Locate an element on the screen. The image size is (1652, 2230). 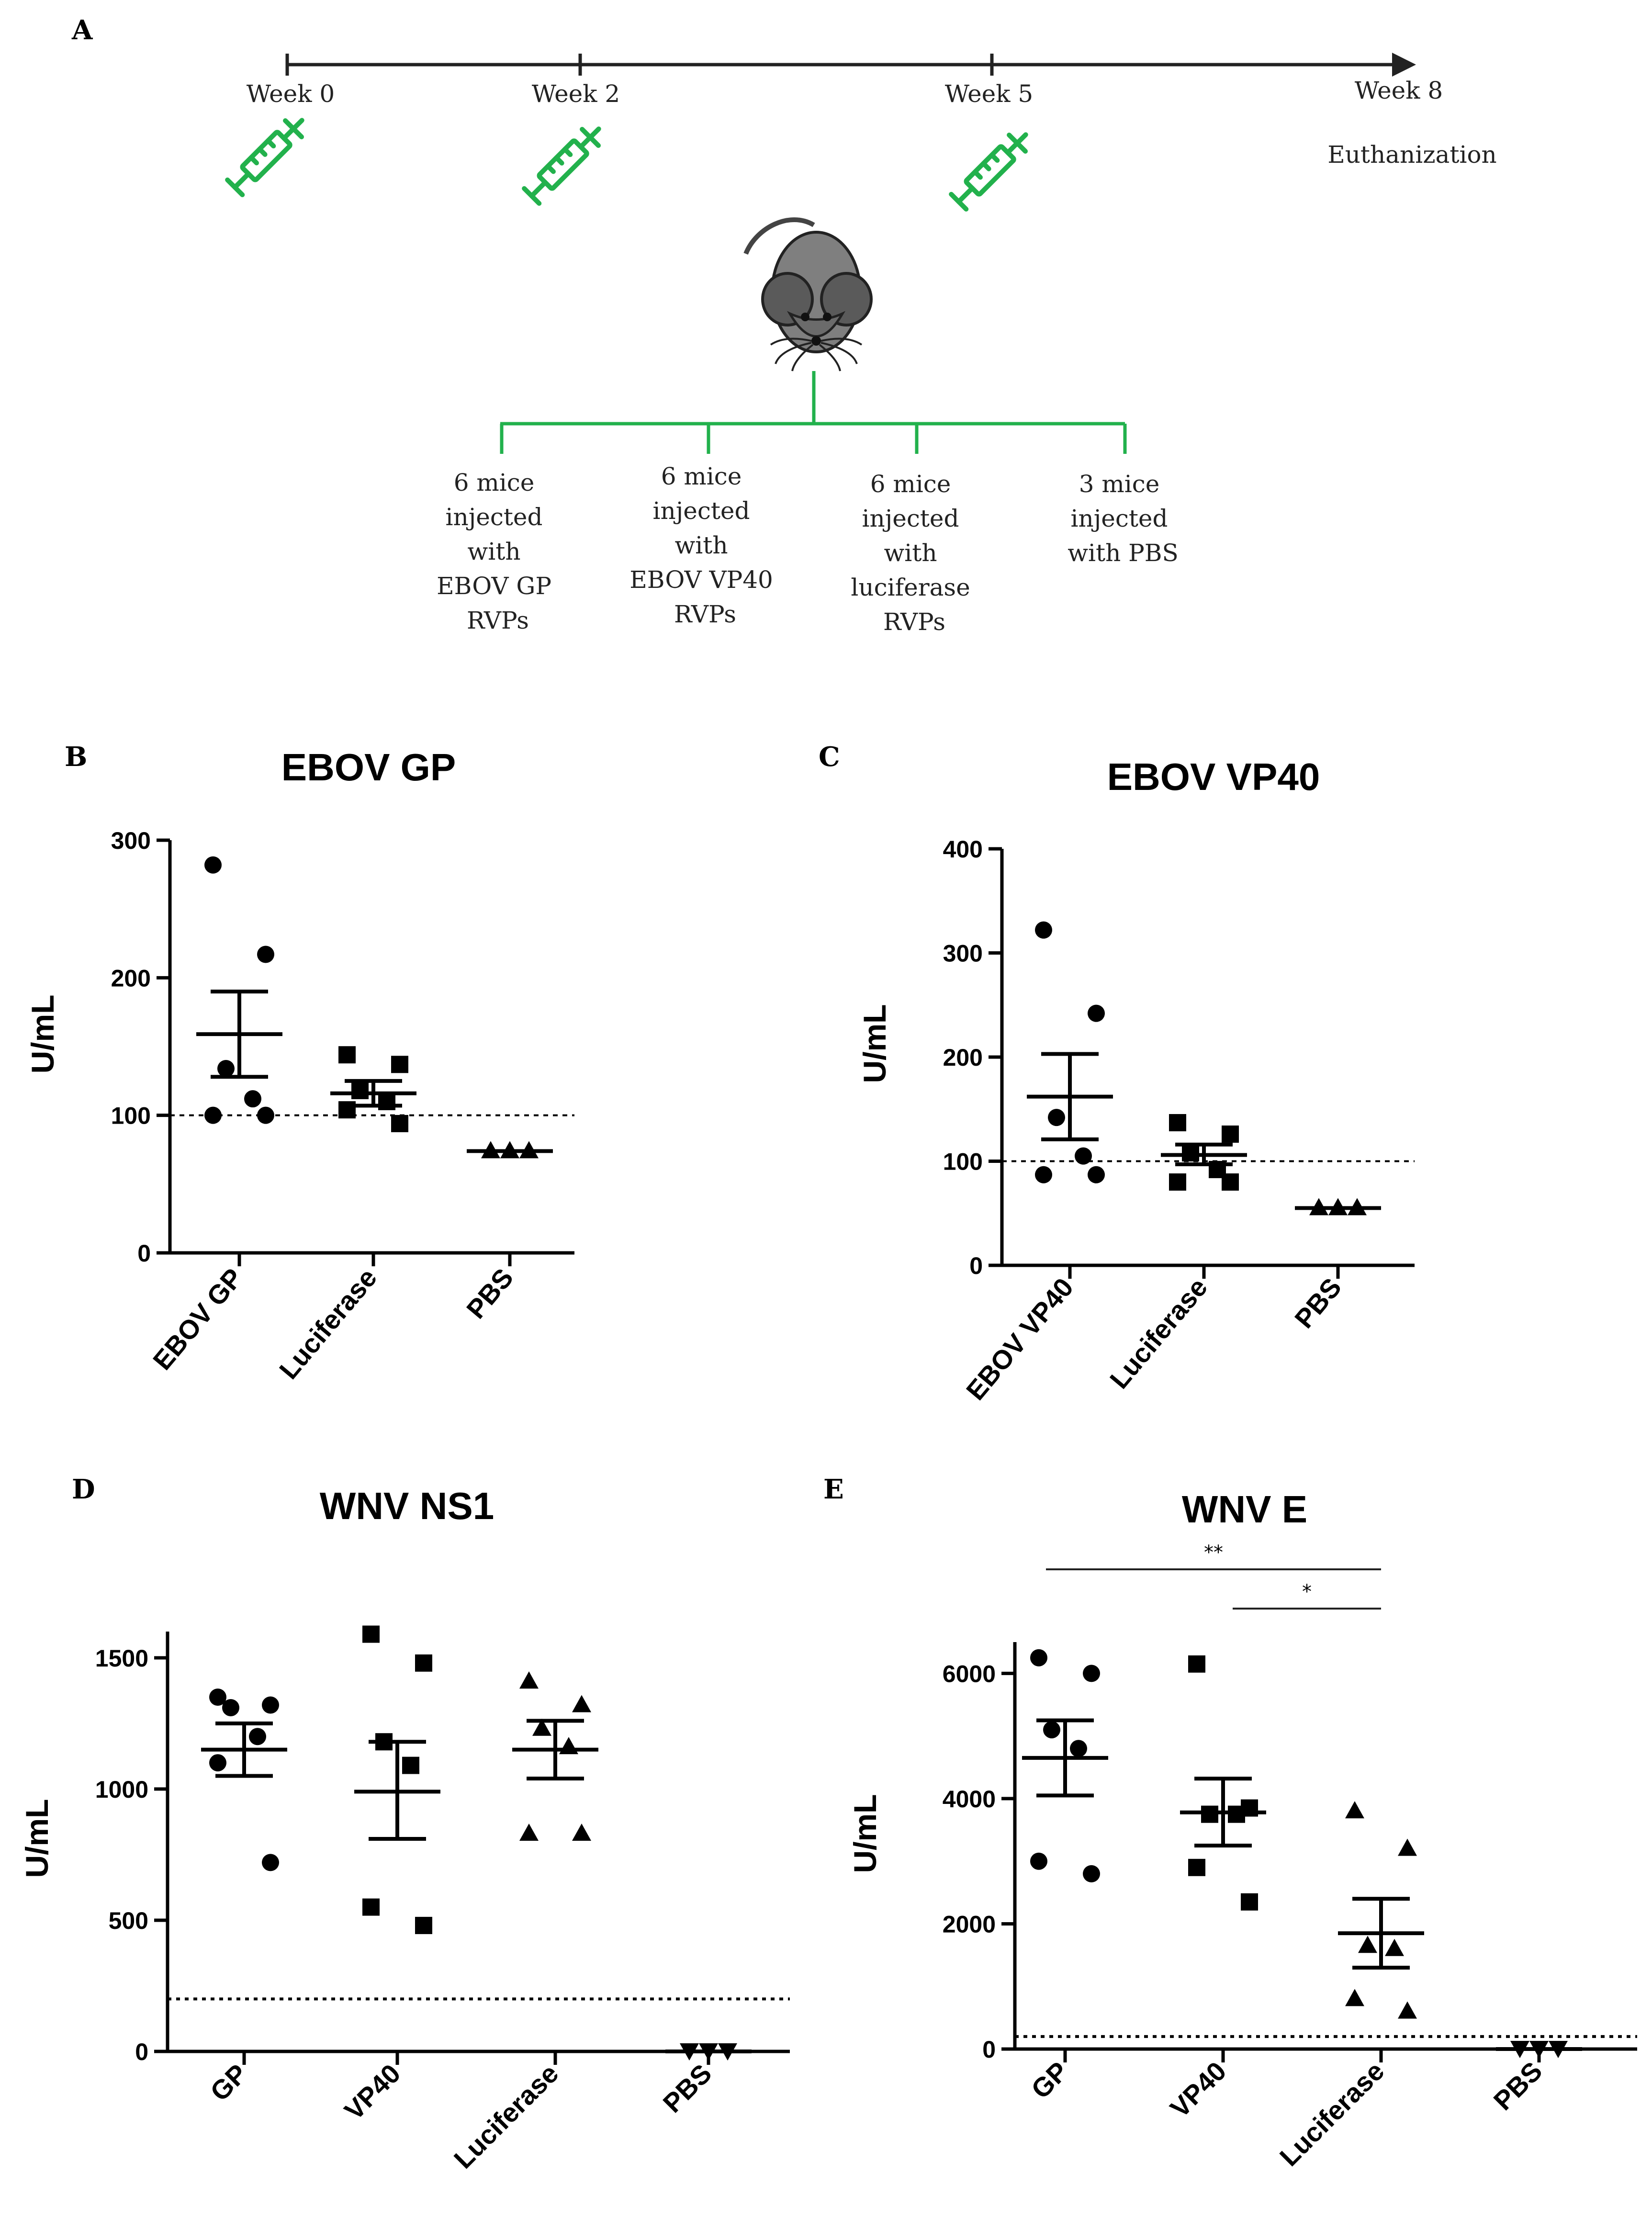
chart-title: EBOV VP40 is located at coordinates (1213, 776).